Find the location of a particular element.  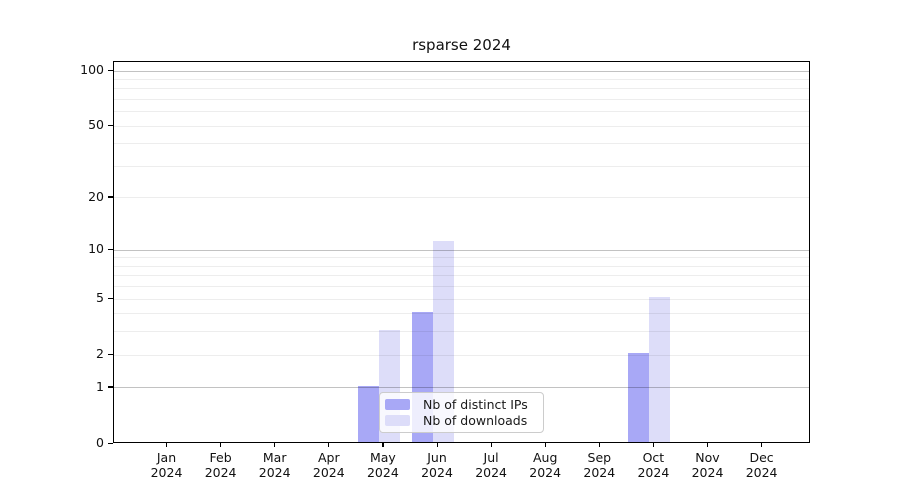

y-axis-tick-label: 100 is located at coordinates (92, 69).